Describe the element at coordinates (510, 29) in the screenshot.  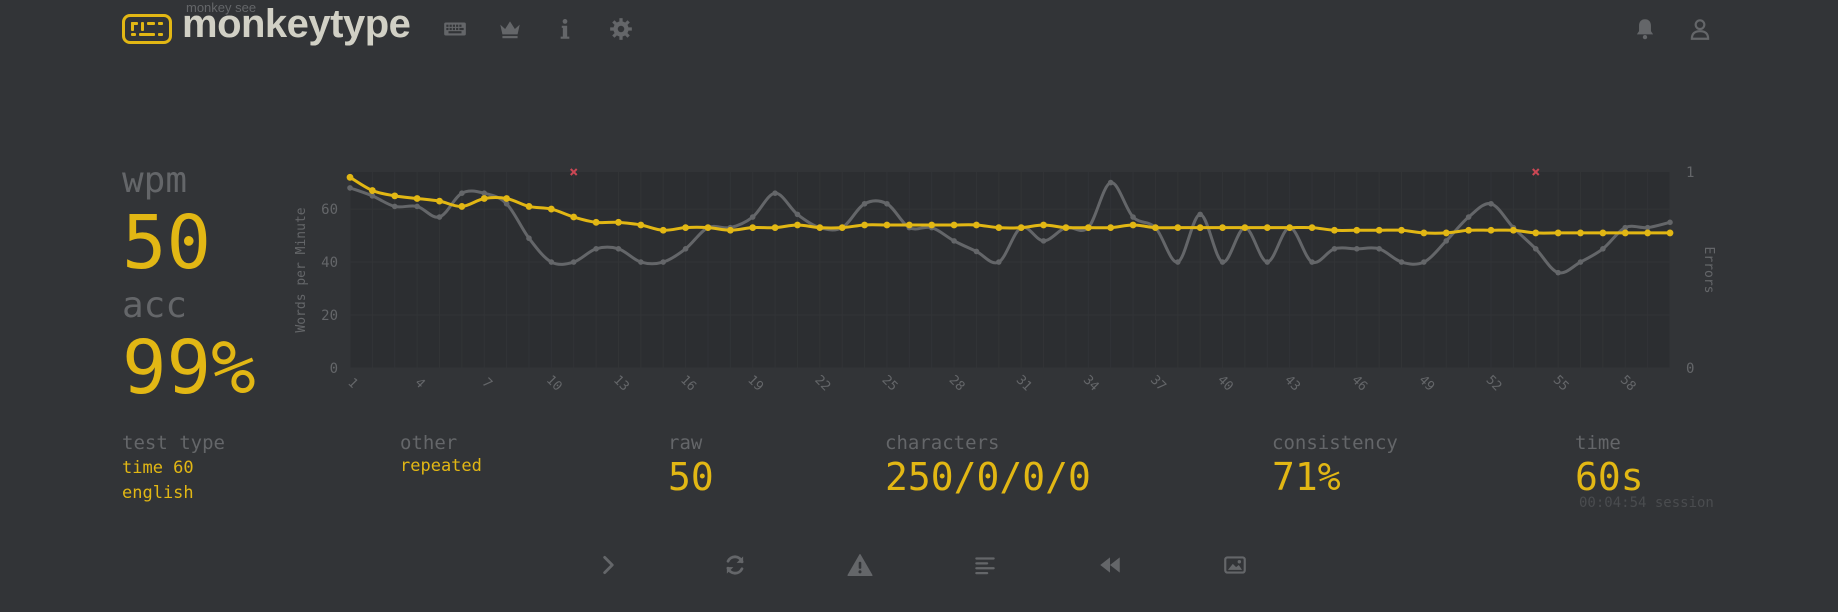
I see `crown-icon` at that location.